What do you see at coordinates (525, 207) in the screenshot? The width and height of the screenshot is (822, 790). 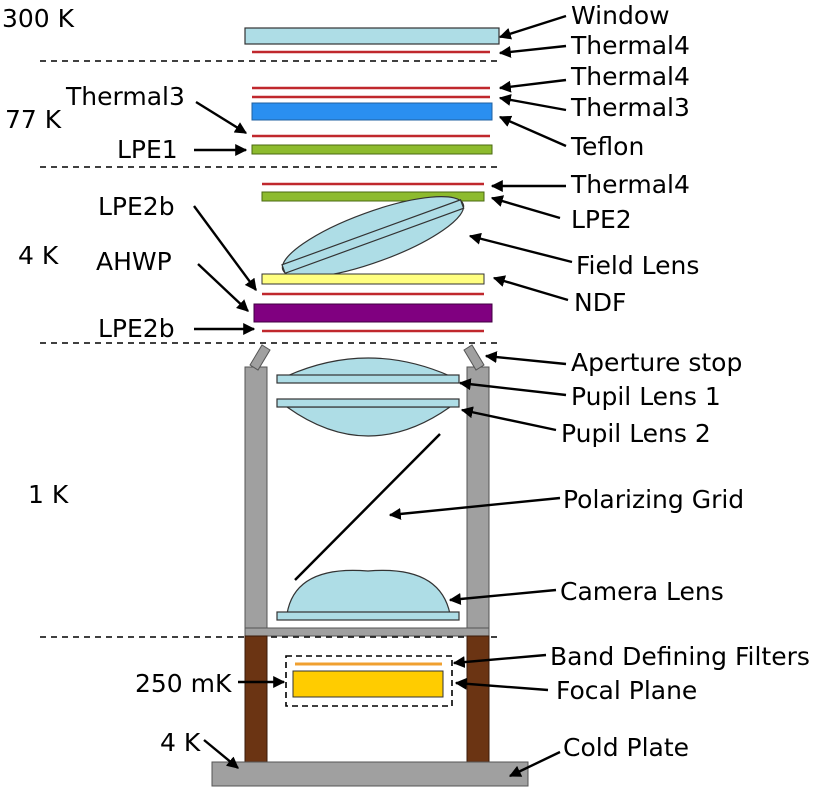 I see `arrow-lpe2` at bounding box center [525, 207].